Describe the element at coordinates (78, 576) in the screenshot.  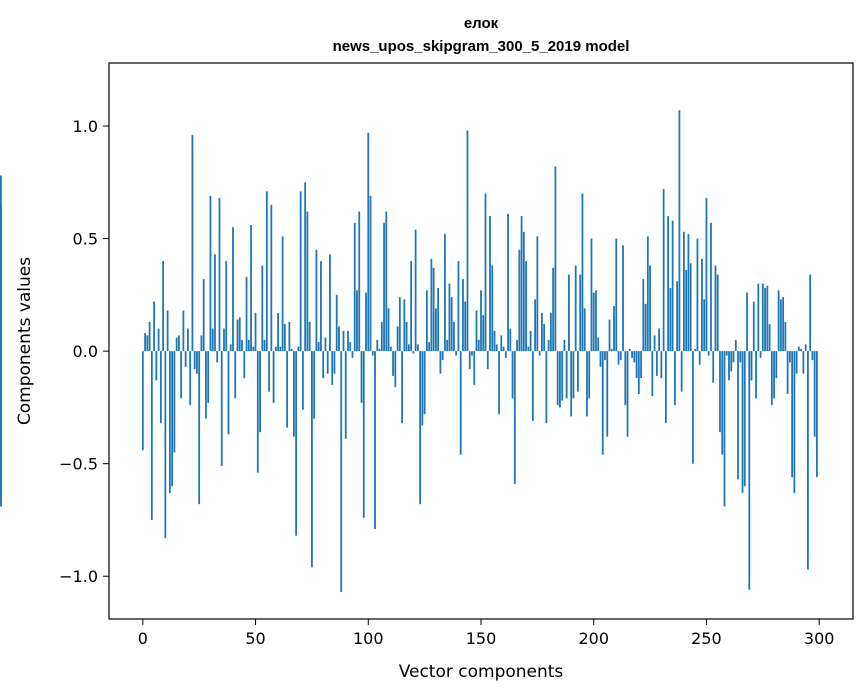
I see `y-tick-label: −1.0` at that location.